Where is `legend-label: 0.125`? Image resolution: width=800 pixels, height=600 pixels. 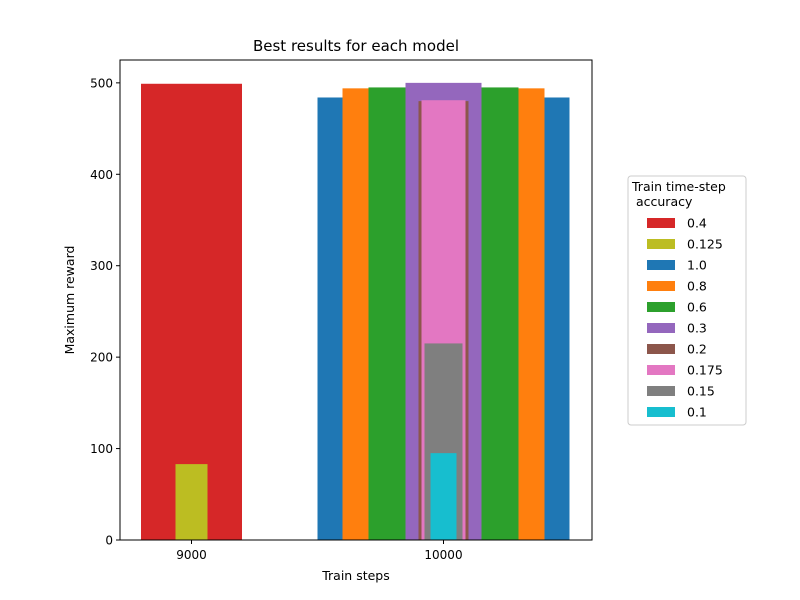
legend-label: 0.125 is located at coordinates (705, 244).